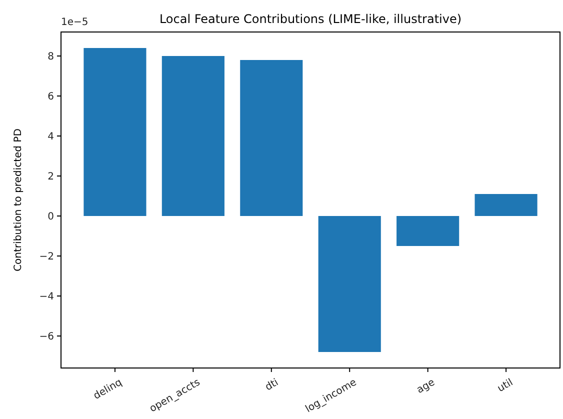  Describe the element at coordinates (310, 19) in the screenshot. I see `chart-title: Local Feature Contributions (LIME-like, illustrative)` at that location.